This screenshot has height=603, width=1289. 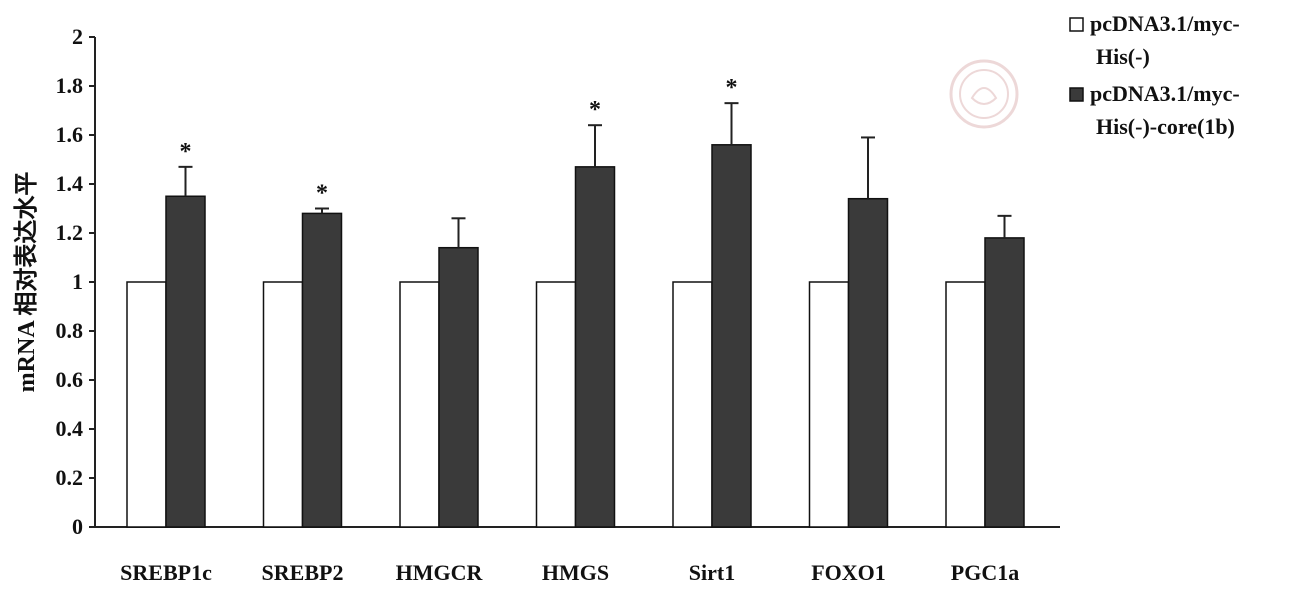 I want to click on y-tick-label: 0, so click(x=77, y=526).